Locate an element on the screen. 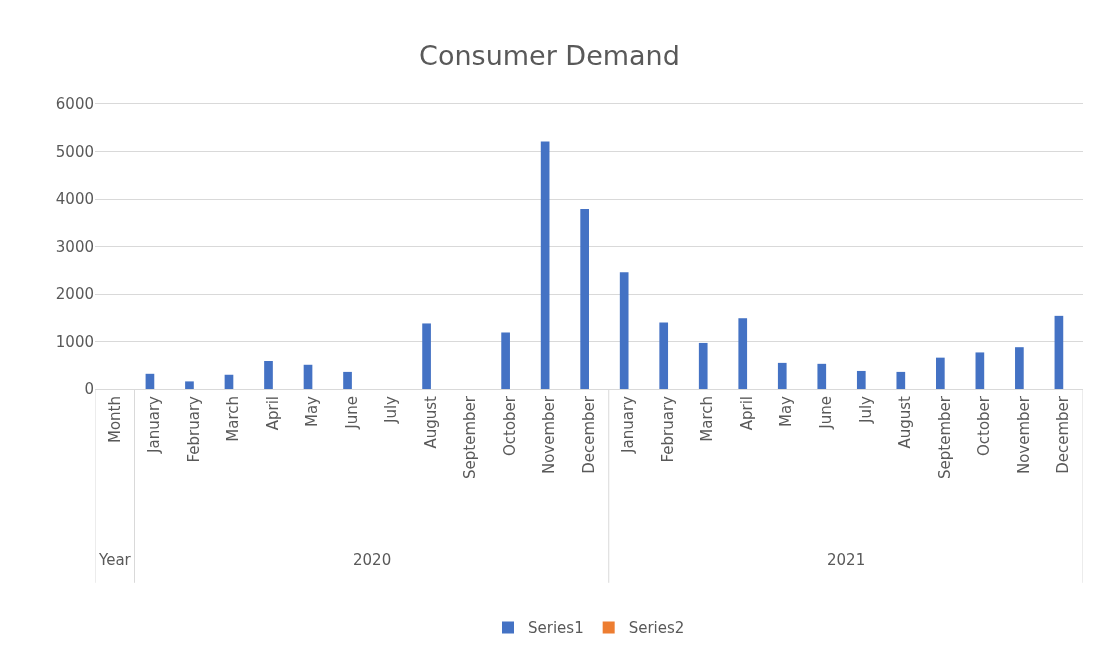 This screenshot has width=1099, height=657. text: 2020 is located at coordinates (372, 560).